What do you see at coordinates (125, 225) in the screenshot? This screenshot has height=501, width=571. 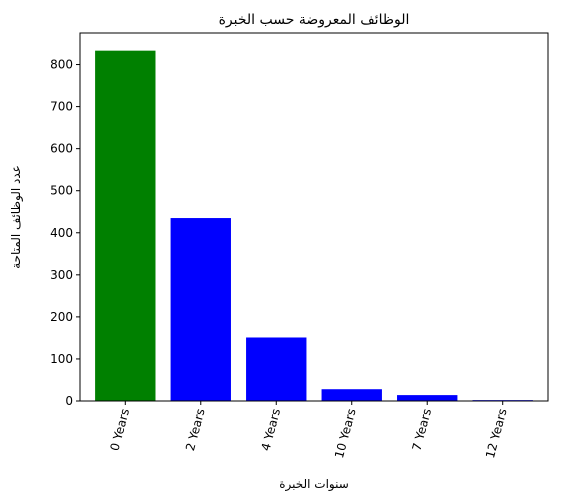 I see `bar-0-years` at bounding box center [125, 225].